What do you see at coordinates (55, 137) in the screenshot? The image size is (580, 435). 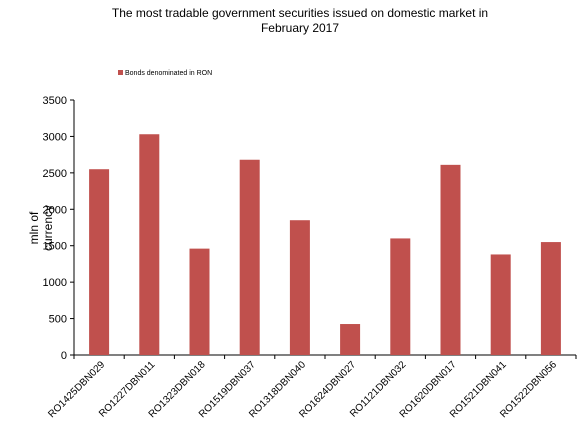 I see `y-tick-label: 3000` at bounding box center [55, 137].